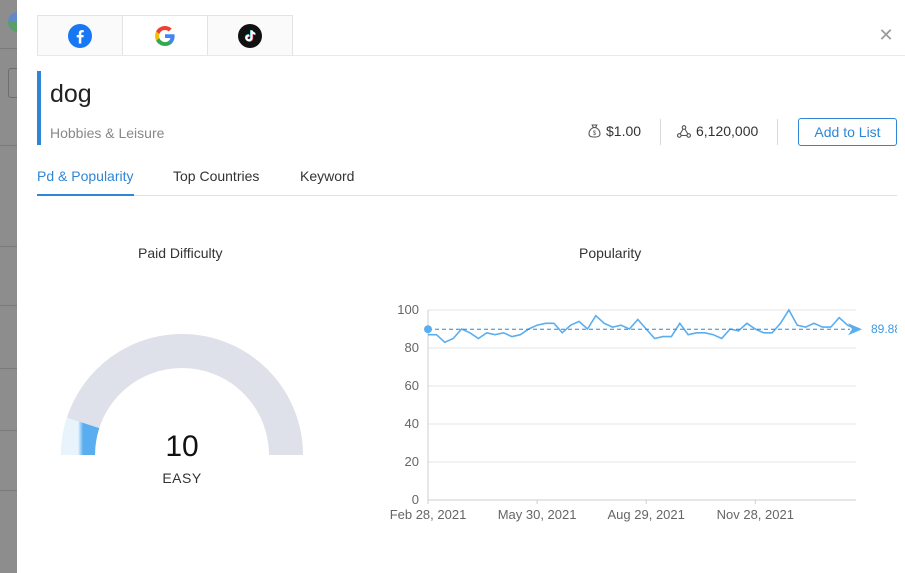 The width and height of the screenshot is (905, 573). I want to click on y-tick-label: 20, so click(412, 461).